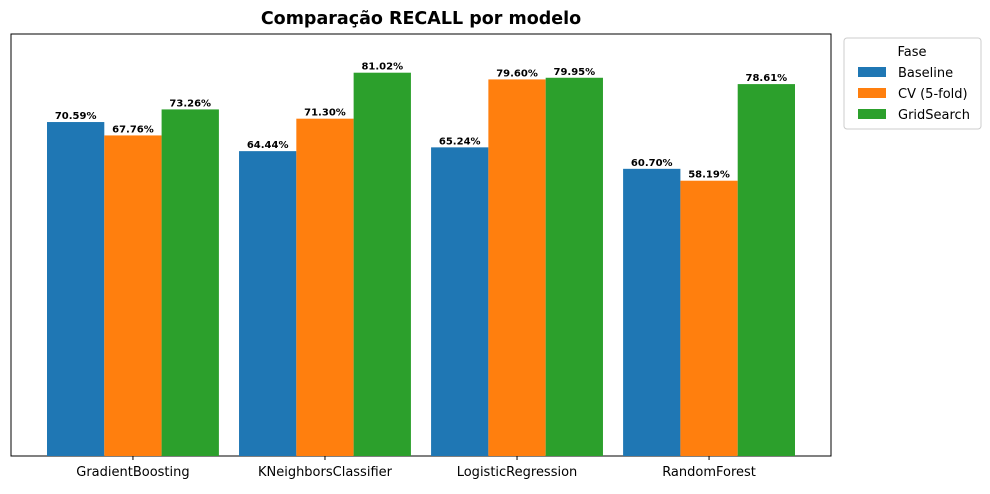 This screenshot has height=494, width=990. What do you see at coordinates (76, 116) in the screenshot?
I see `data-label: 70.59%` at bounding box center [76, 116].